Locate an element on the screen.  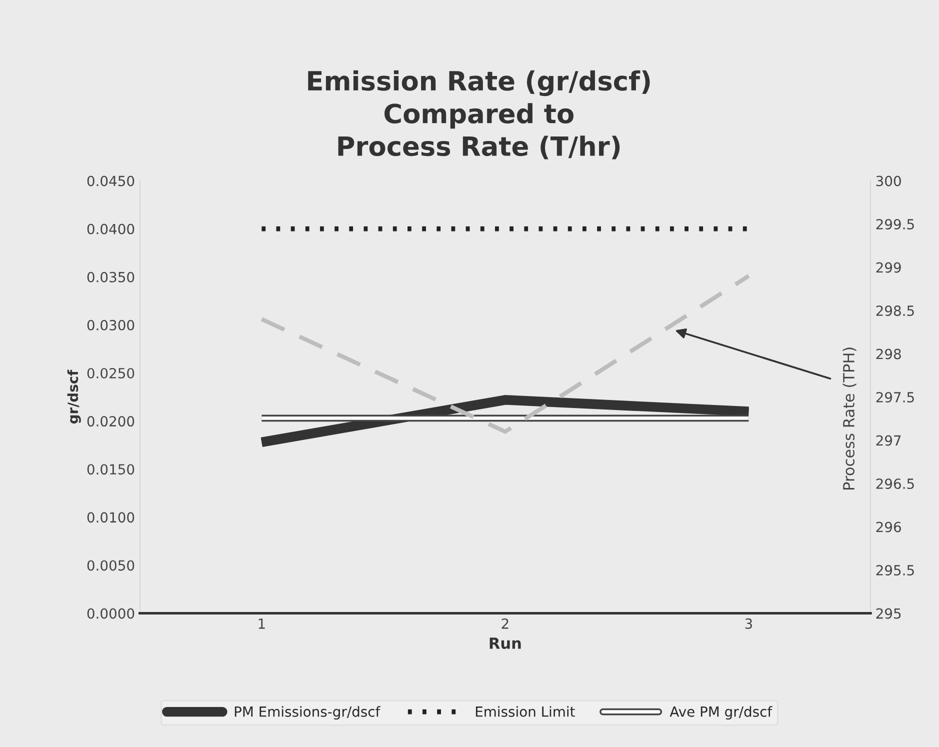
y2-tick-label: 295.5 is located at coordinates (895, 570).